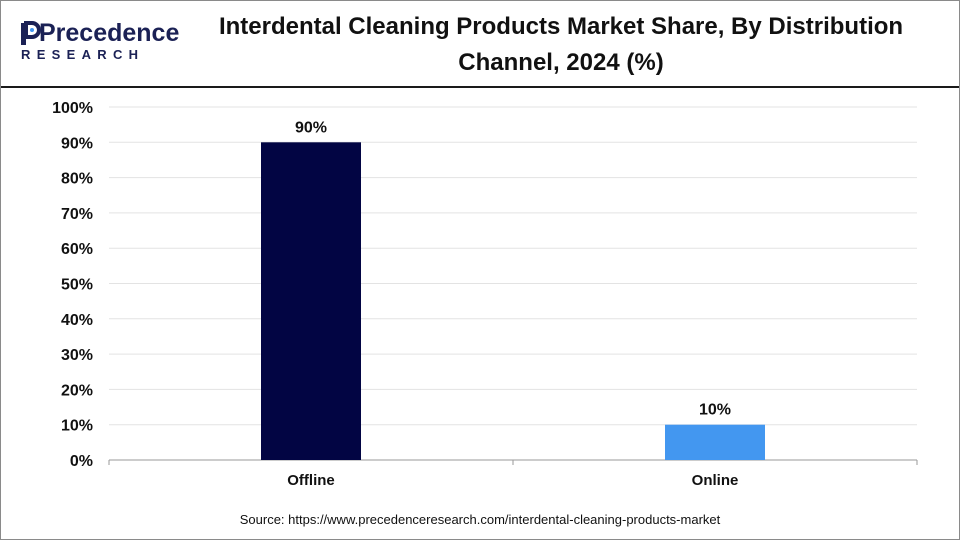  I want to click on y-tick-label: 30%, so click(77, 355).